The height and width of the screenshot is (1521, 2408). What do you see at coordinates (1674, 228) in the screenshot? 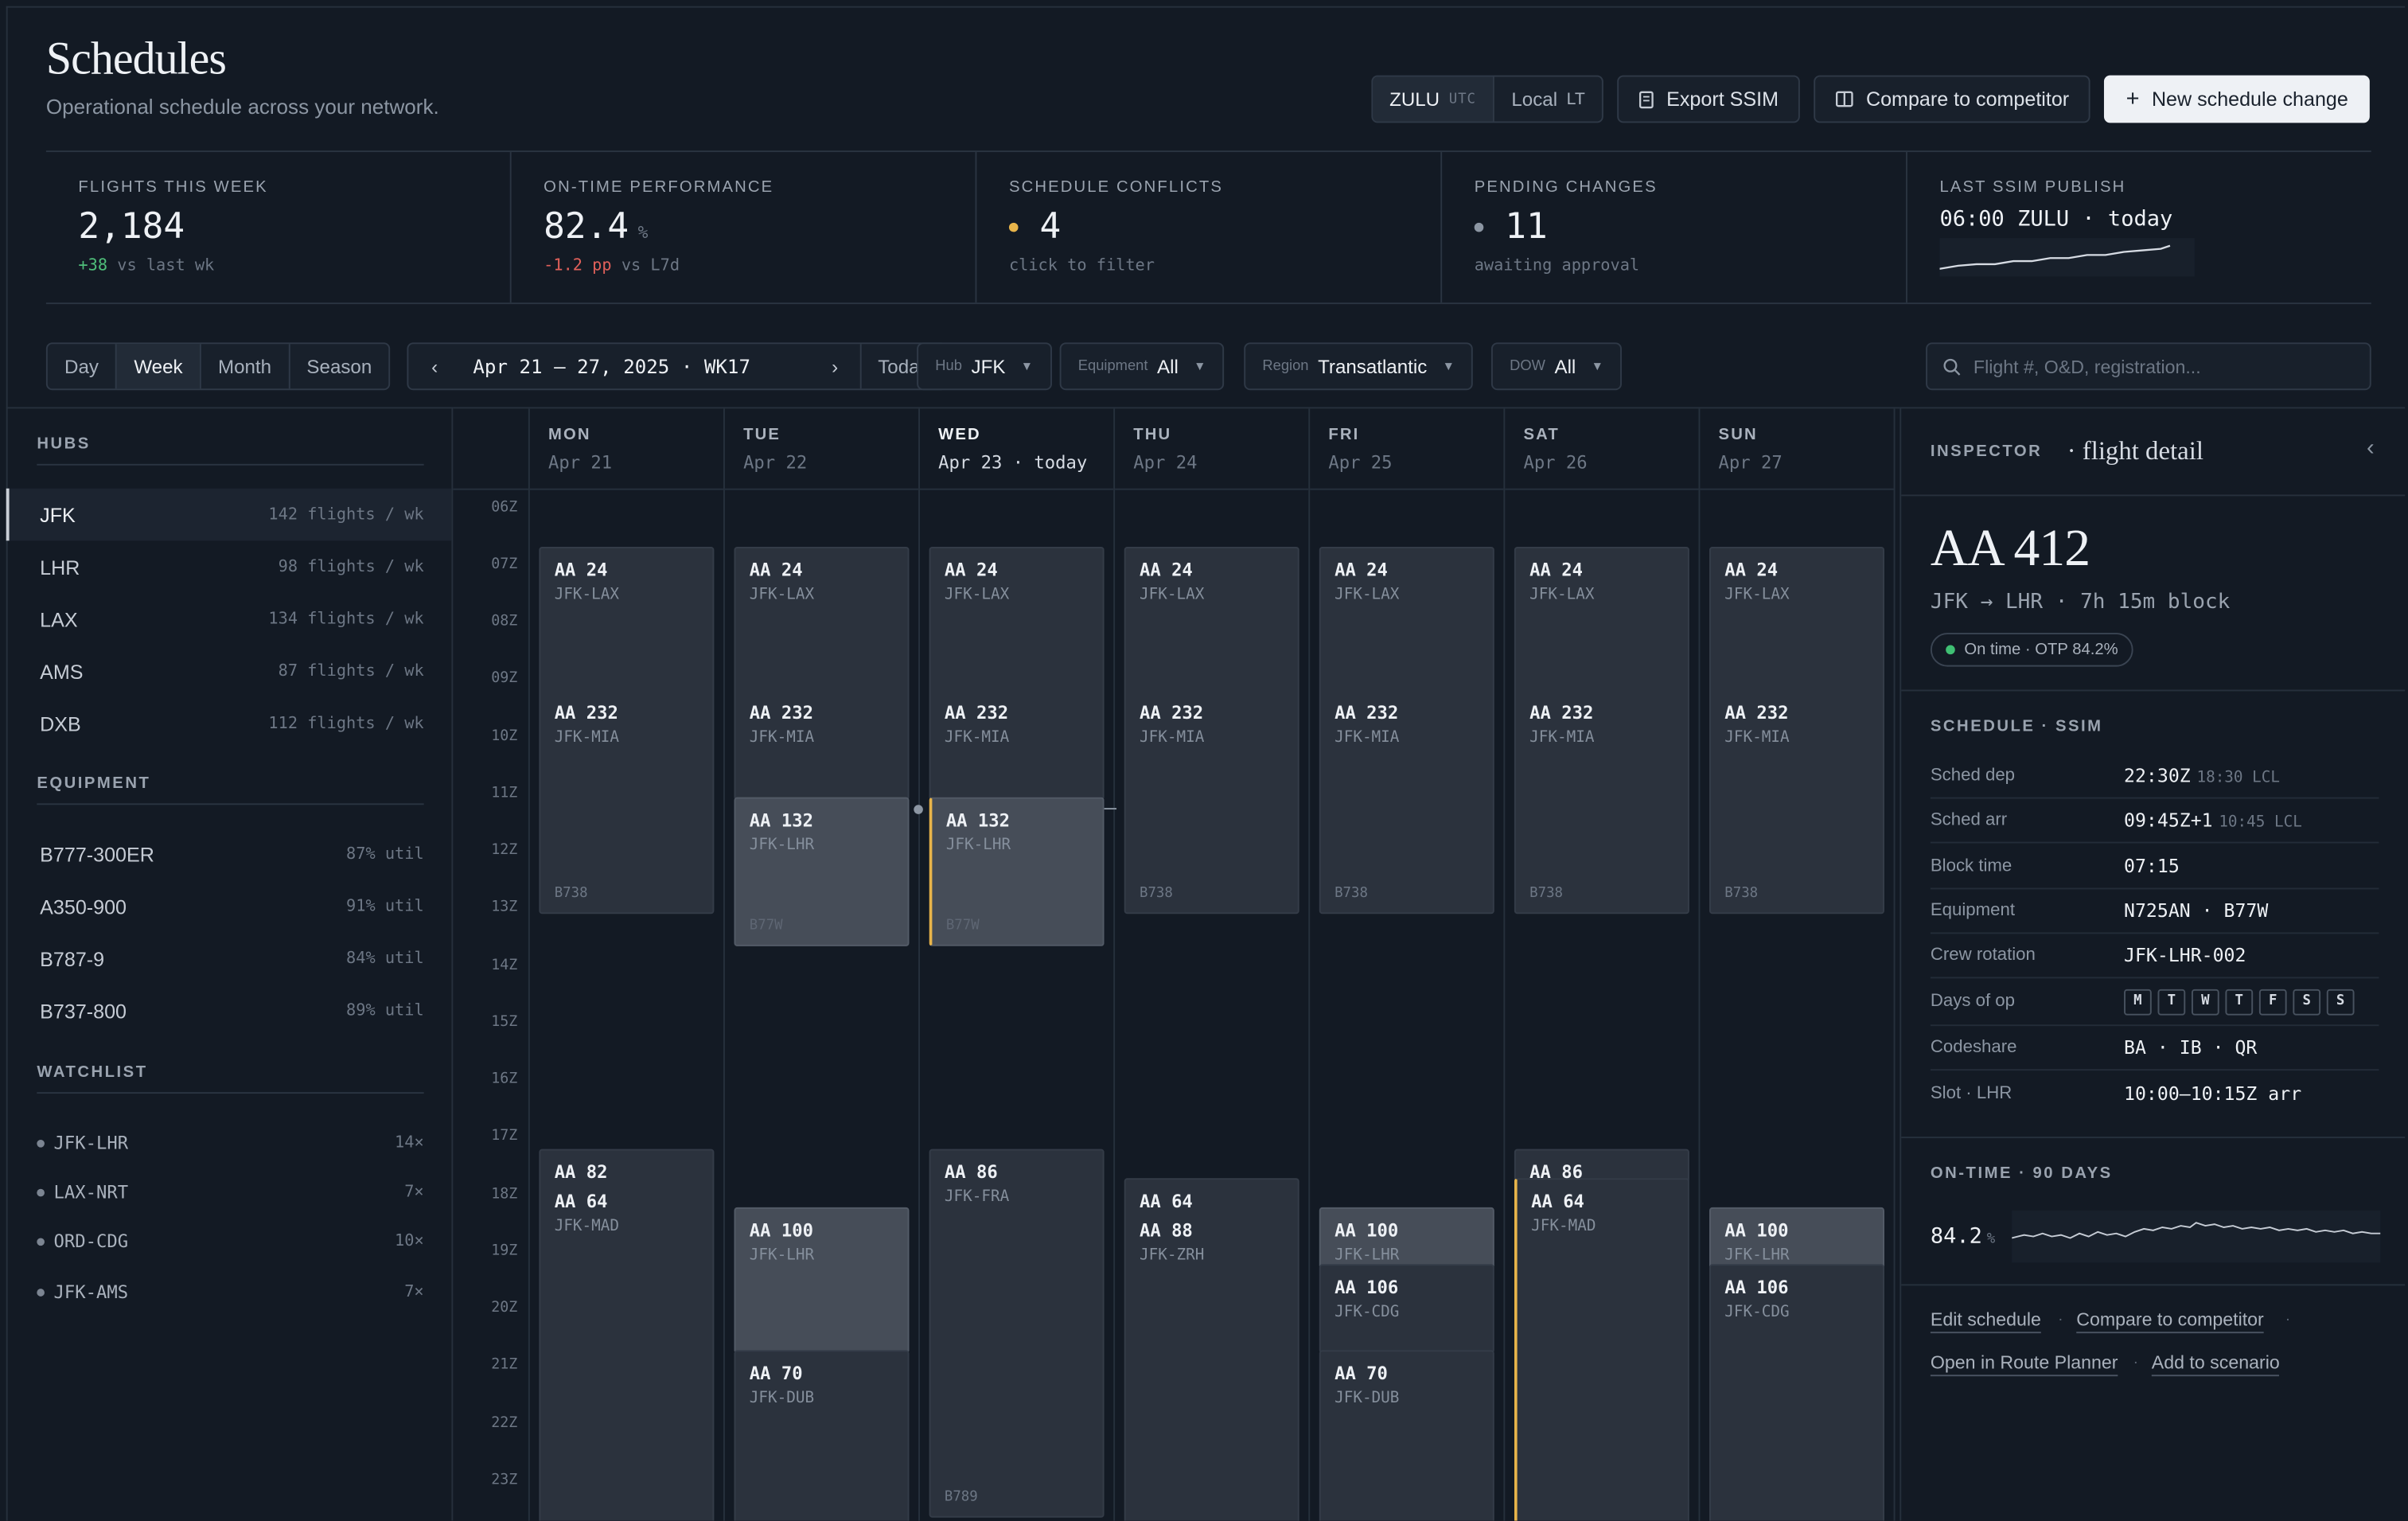
I see `stat-value: 11` at bounding box center [1674, 228].